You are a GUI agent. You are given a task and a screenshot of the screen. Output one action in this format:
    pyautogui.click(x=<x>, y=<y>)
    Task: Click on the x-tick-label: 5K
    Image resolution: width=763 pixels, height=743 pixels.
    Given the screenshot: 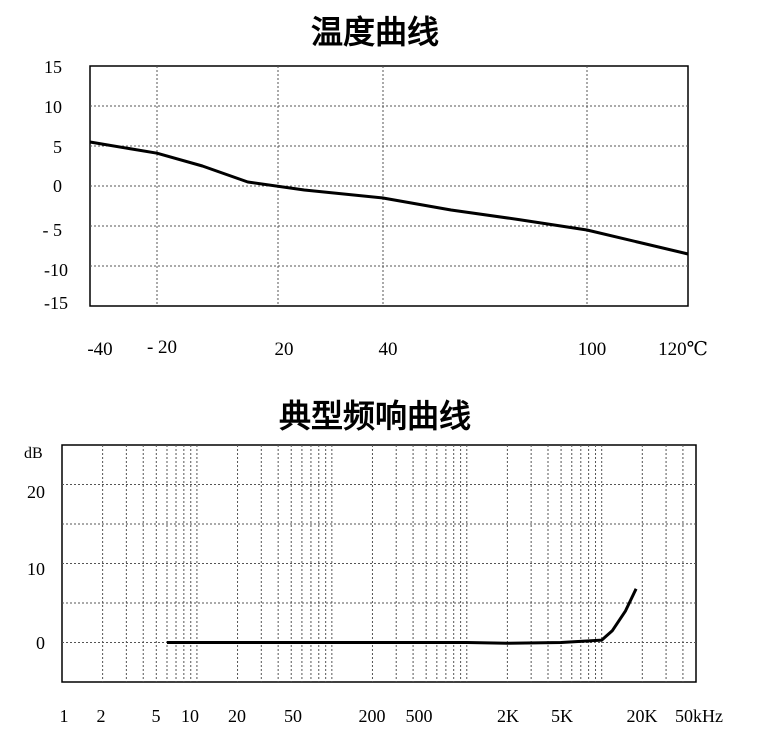 What is the action you would take?
    pyautogui.click(x=562, y=716)
    